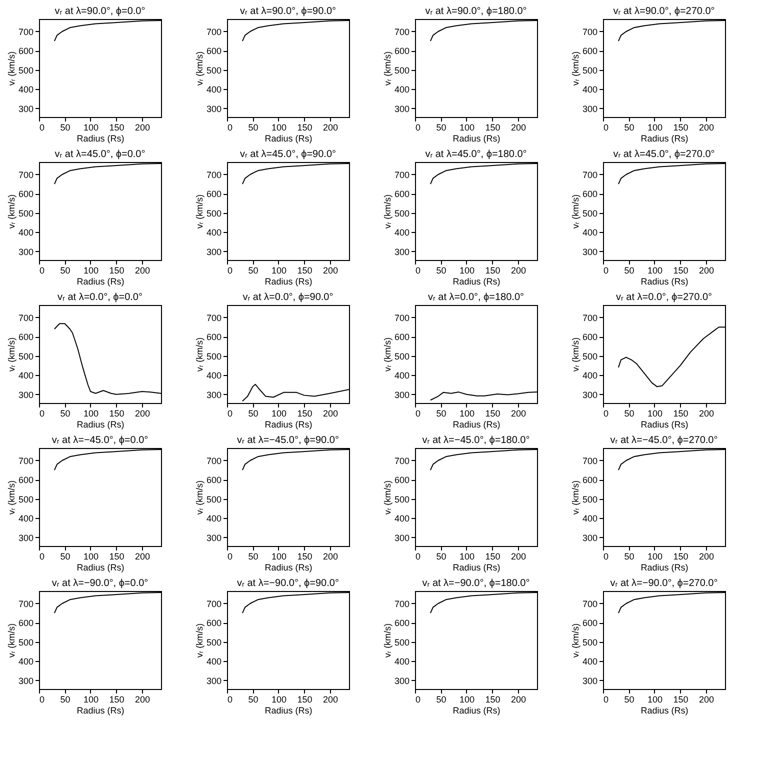  I want to click on chart-title: vᵣ at λ=−90.0°, ϕ=0.0°, so click(100, 583).